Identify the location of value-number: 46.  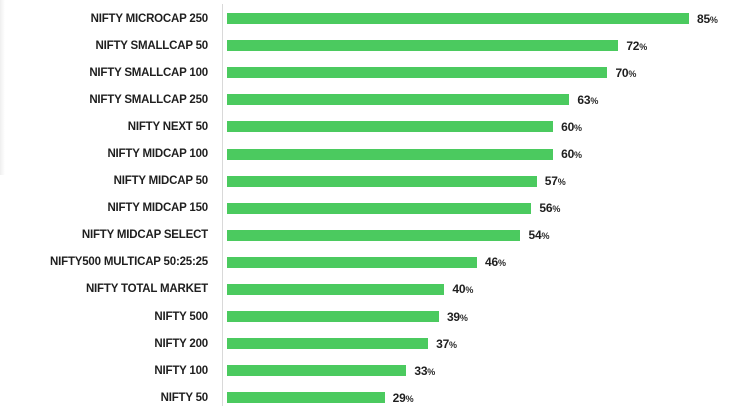
(491, 262).